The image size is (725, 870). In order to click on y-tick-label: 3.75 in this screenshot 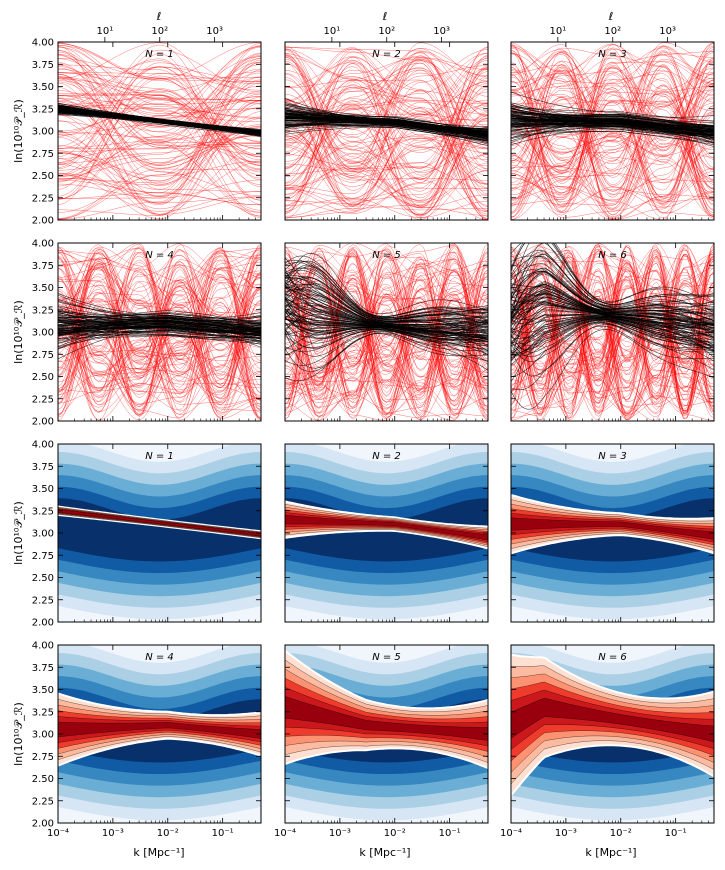, I will do `click(43, 668)`.